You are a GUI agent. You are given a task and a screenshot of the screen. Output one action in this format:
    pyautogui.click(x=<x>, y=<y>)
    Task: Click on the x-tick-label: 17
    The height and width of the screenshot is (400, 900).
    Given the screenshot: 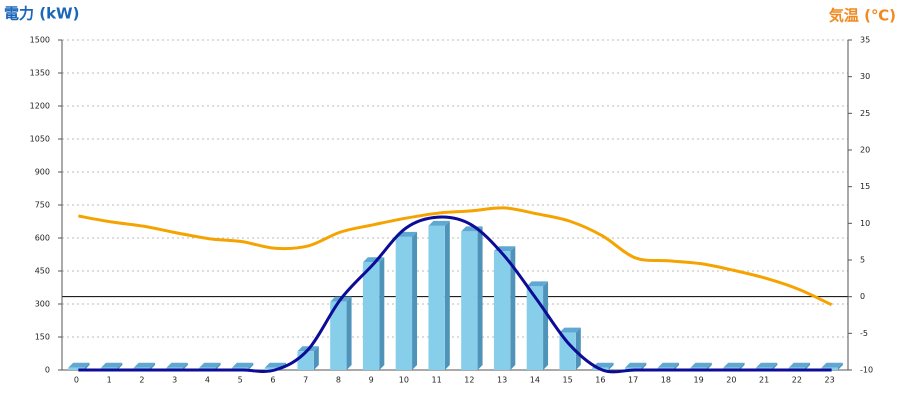 What is the action you would take?
    pyautogui.click(x=633, y=380)
    